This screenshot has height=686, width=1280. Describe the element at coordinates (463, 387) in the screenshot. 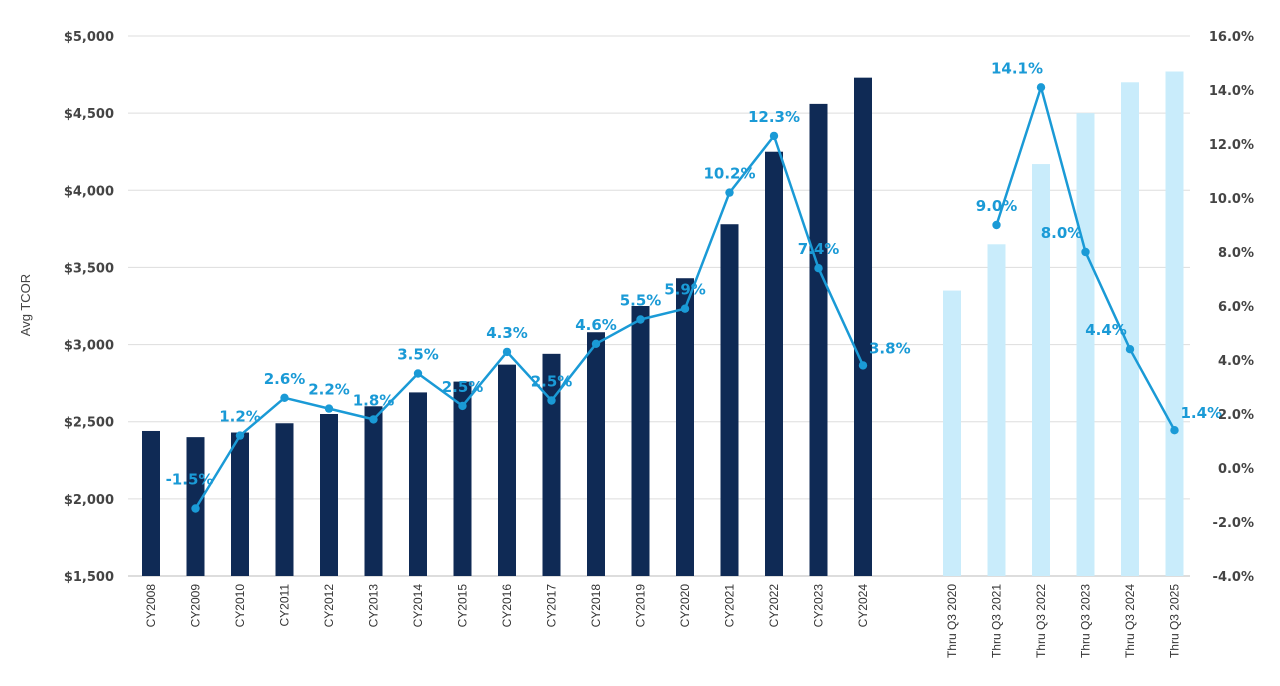

I see `data-label: 2.5%` at that location.